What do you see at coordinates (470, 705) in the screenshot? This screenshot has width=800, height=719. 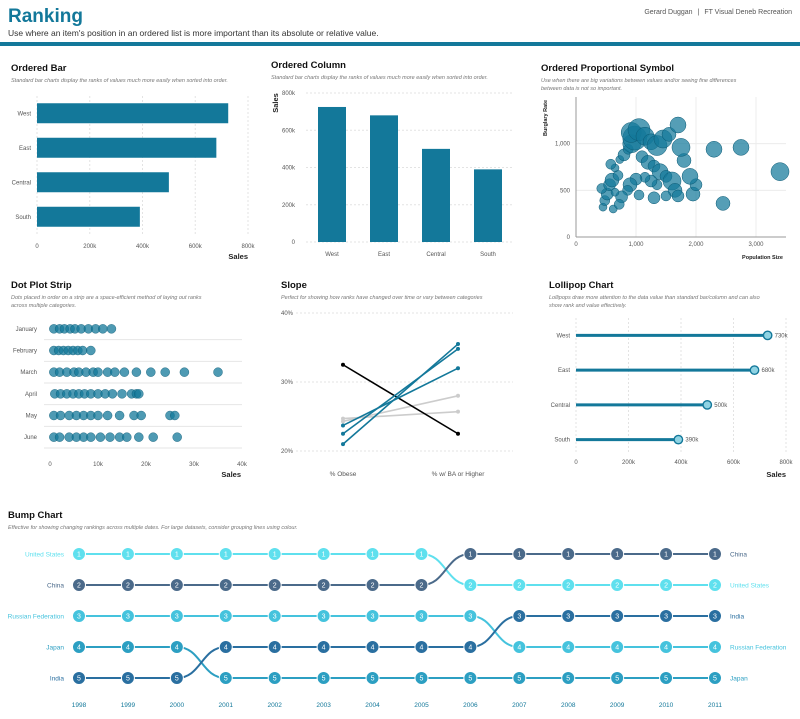 I see `x-tick-label: 2006` at bounding box center [470, 705].